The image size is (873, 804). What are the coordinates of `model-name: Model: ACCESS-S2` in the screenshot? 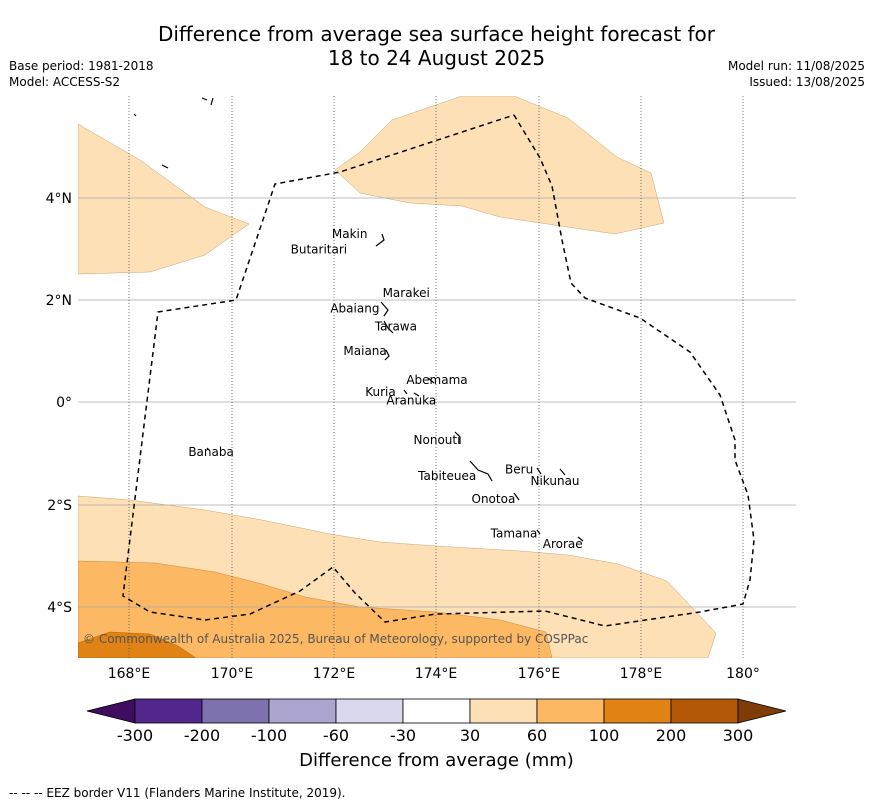 It's located at (65, 82).